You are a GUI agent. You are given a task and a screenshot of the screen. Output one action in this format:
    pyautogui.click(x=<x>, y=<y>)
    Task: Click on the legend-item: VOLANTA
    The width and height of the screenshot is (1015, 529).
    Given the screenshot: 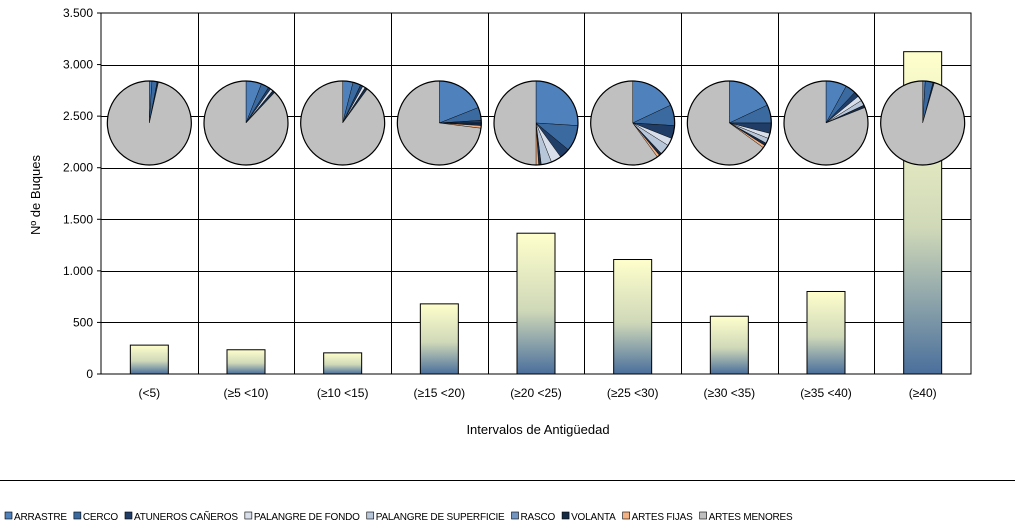 What is the action you would take?
    pyautogui.click(x=588, y=517)
    